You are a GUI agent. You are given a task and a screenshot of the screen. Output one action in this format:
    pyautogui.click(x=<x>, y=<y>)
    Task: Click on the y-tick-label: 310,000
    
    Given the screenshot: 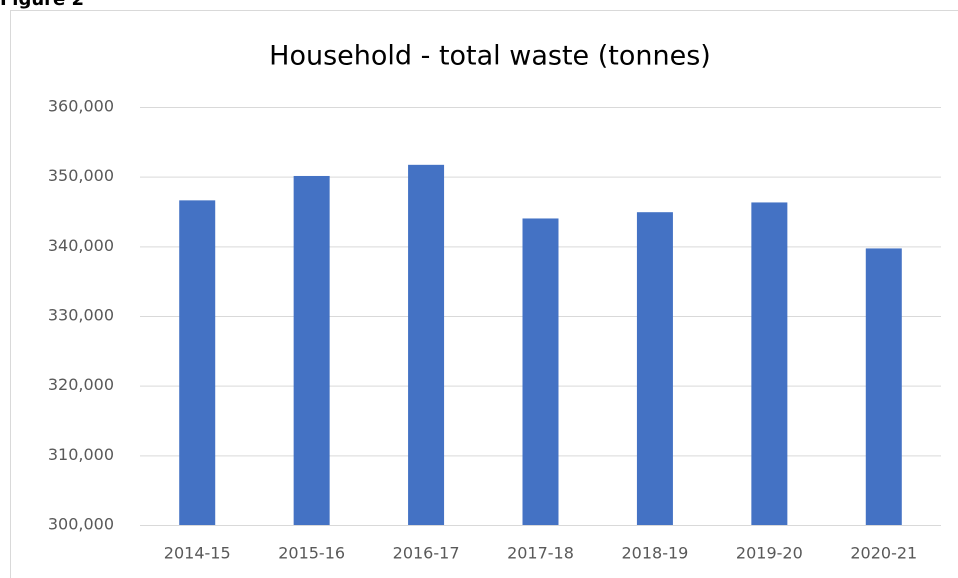 What is the action you would take?
    pyautogui.click(x=81, y=454)
    